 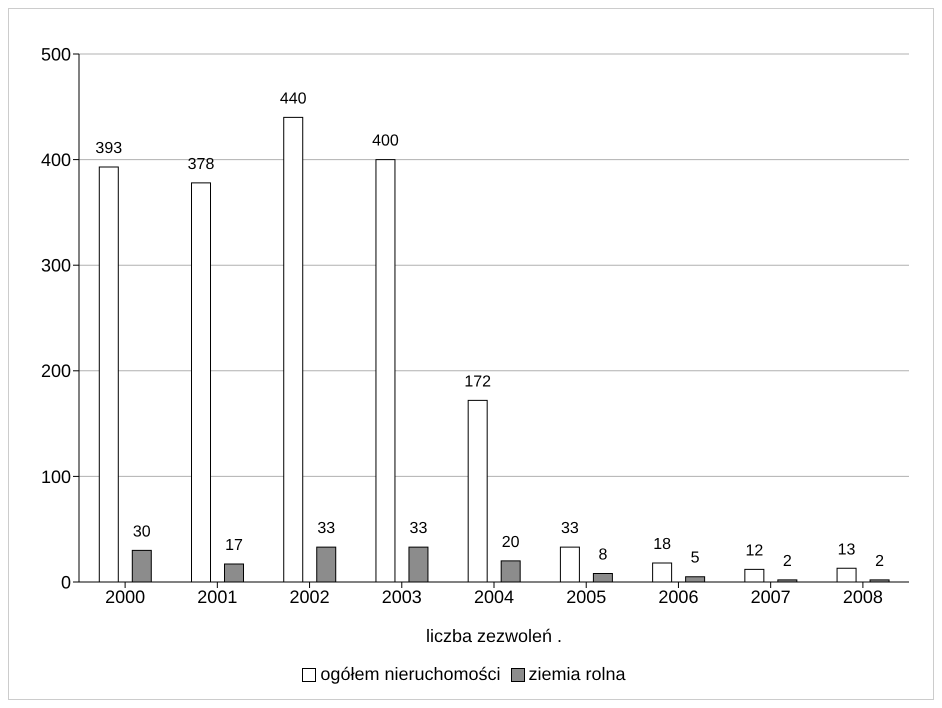 What do you see at coordinates (847, 549) in the screenshot?
I see `data-label: 13` at bounding box center [847, 549].